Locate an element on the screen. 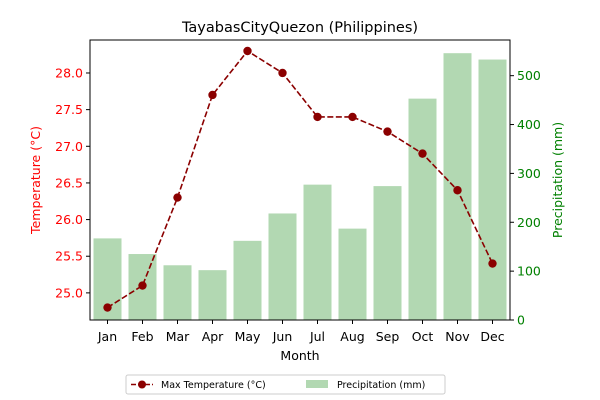 Image resolution: width=600 pixels, height=400 pixels. temperature-point-apr is located at coordinates (212, 95).